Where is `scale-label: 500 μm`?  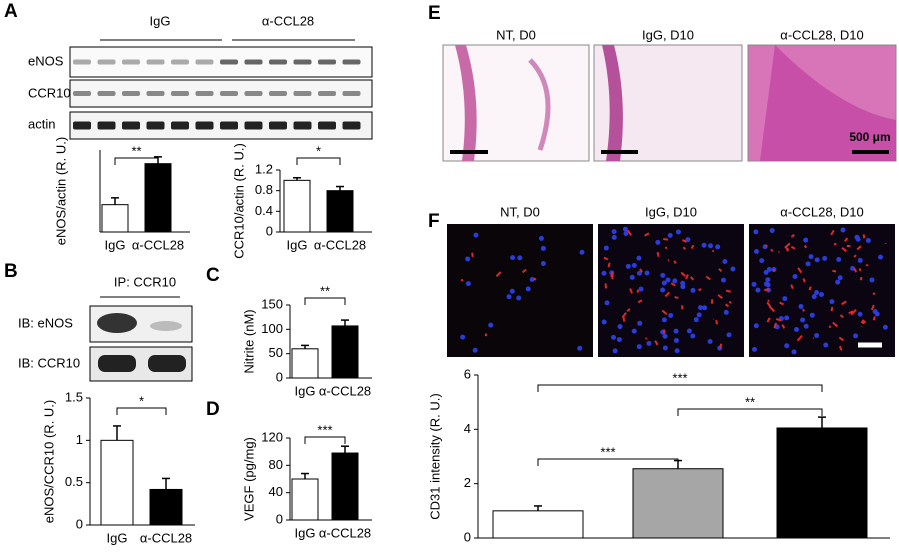 scale-label: 500 μm is located at coordinates (869, 137).